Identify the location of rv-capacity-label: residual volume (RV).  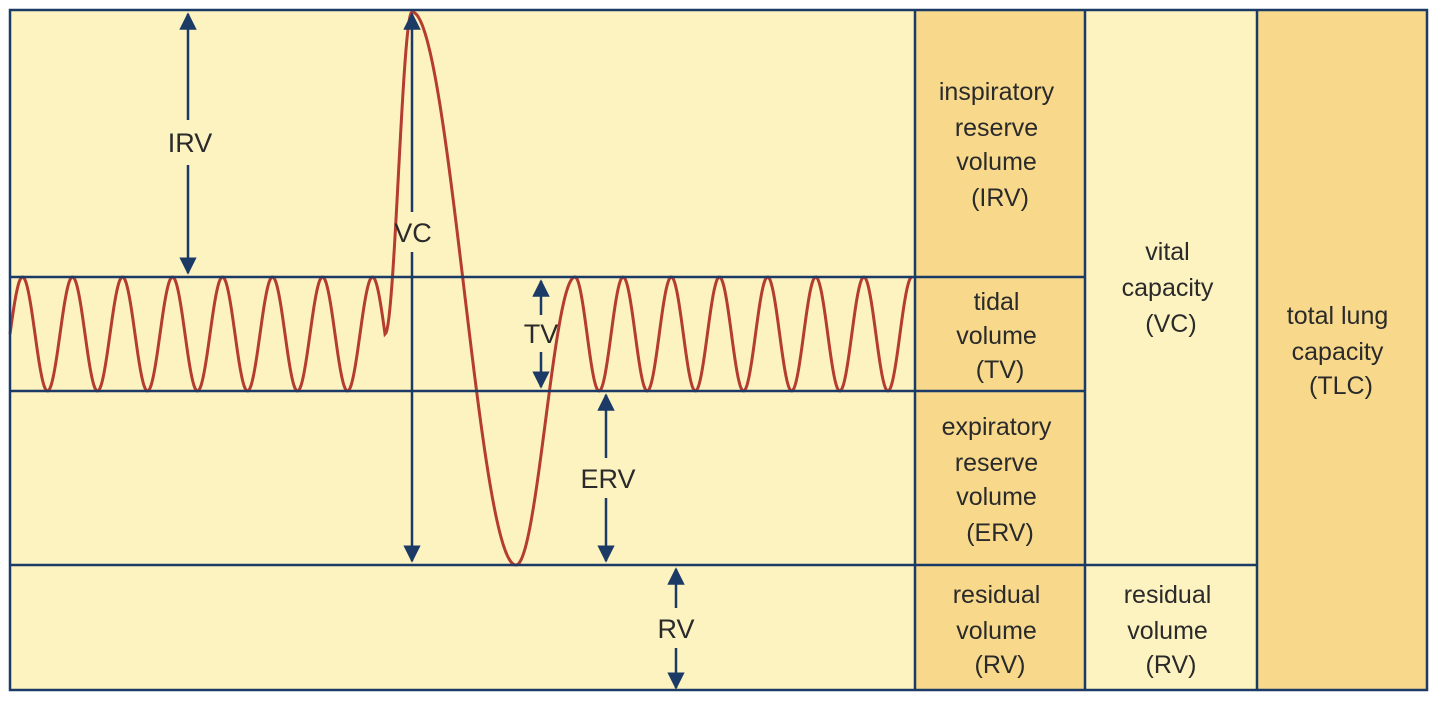
(1171, 630).